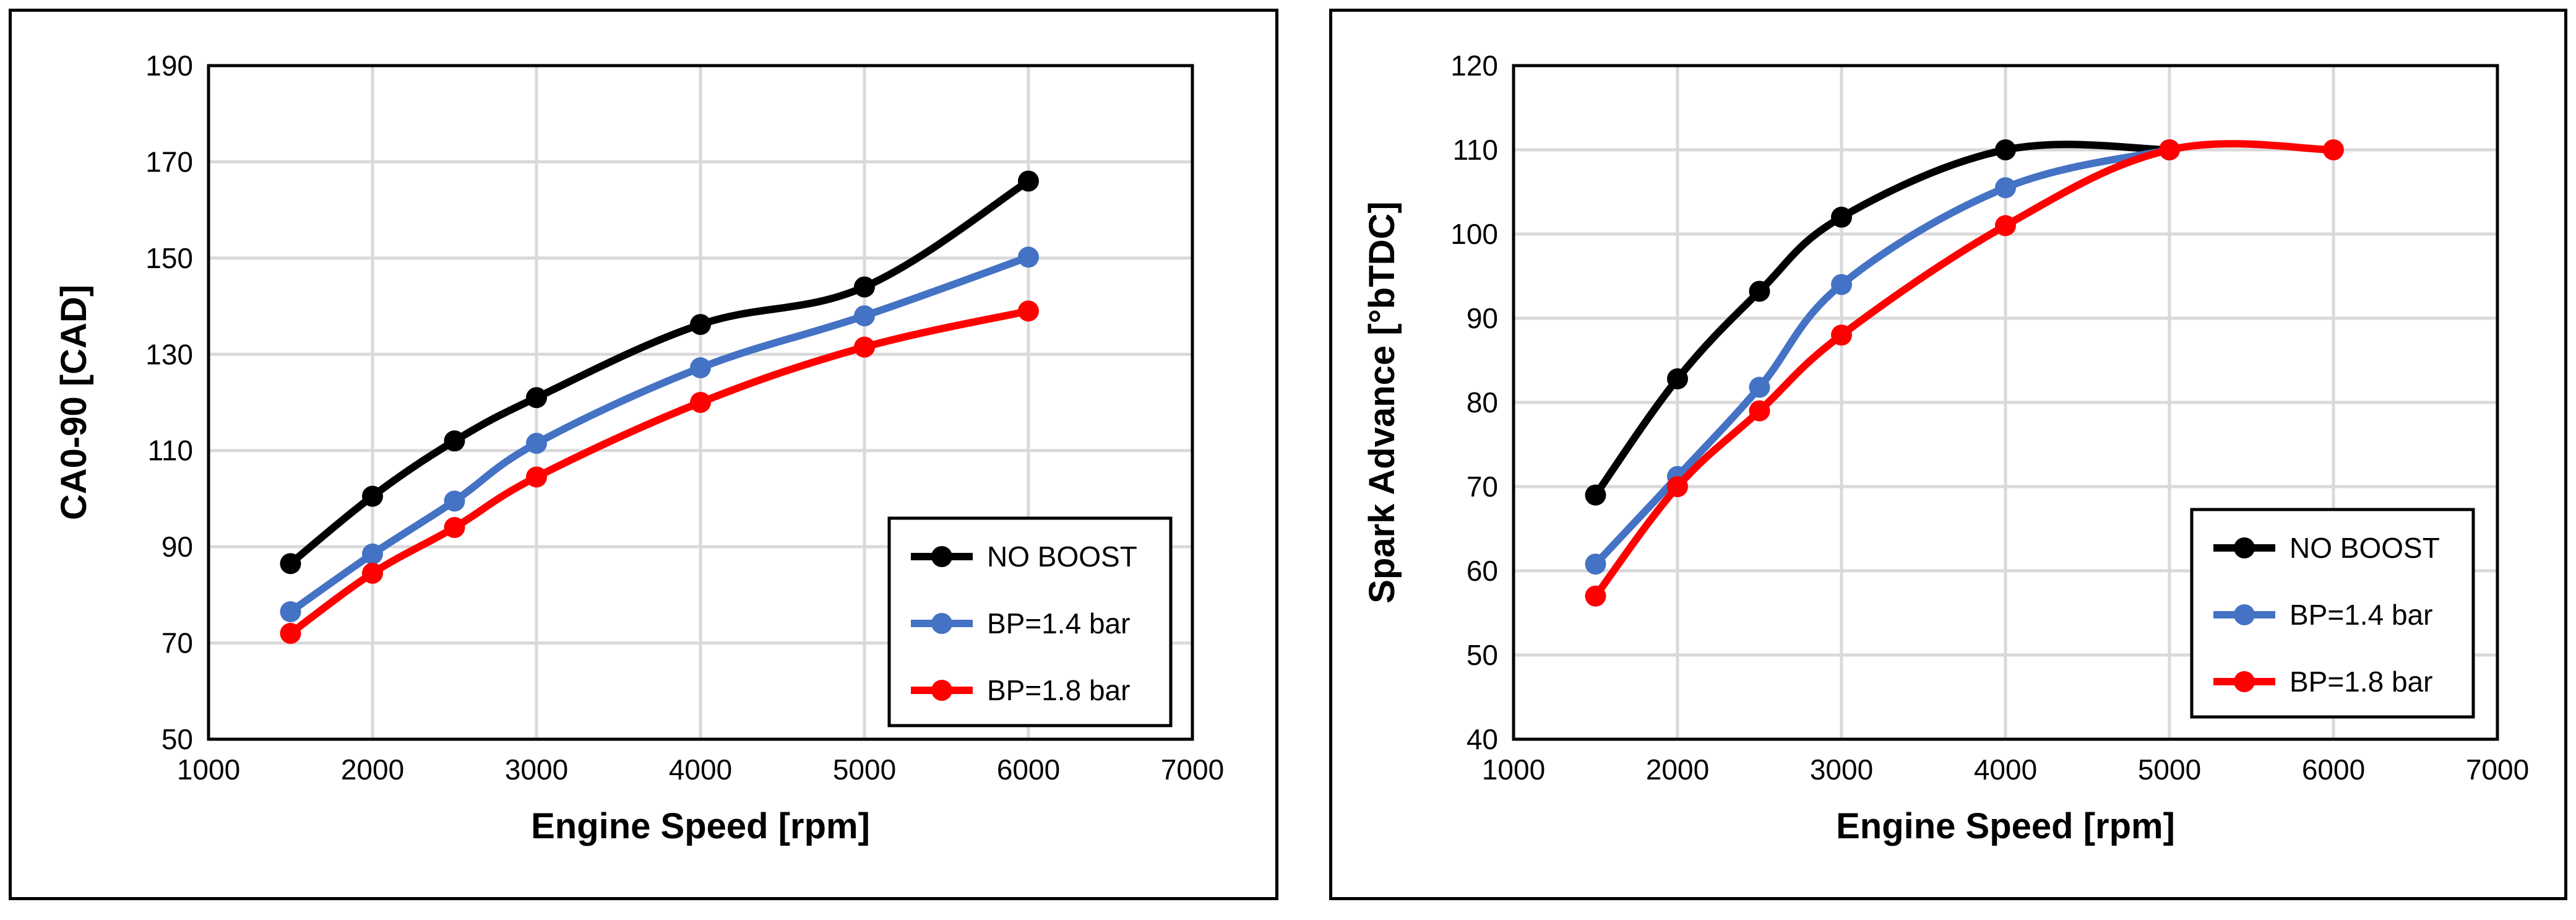 The height and width of the screenshot is (920, 2576). I want to click on y-tick-label: 150, so click(169, 258).